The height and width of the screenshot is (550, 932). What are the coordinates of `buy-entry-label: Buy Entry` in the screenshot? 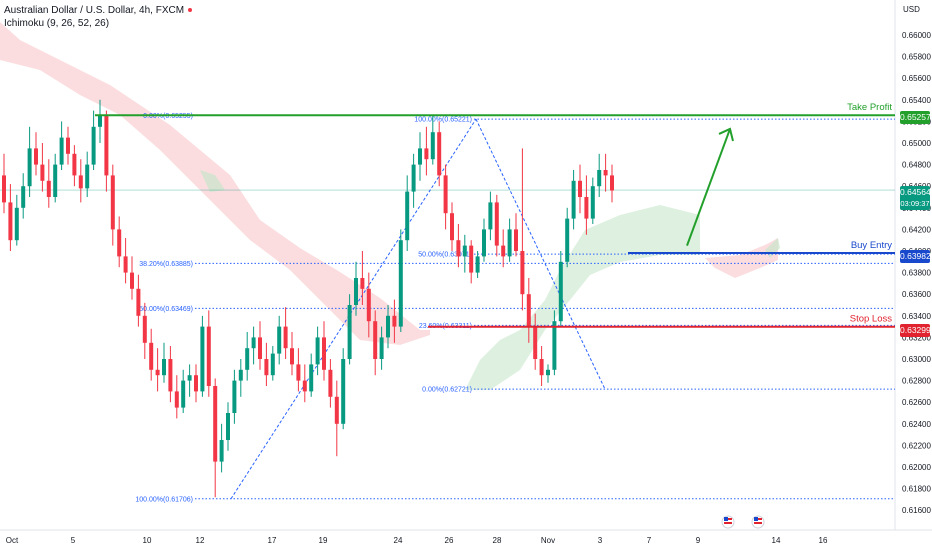 It's located at (871, 245).